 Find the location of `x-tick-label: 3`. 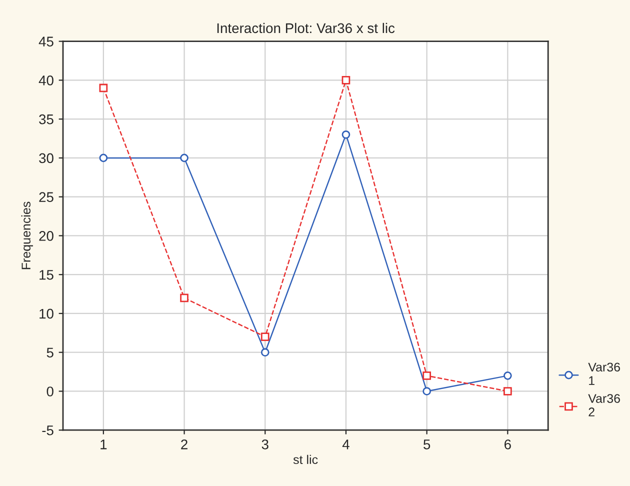

x-tick-label: 3 is located at coordinates (265, 445).